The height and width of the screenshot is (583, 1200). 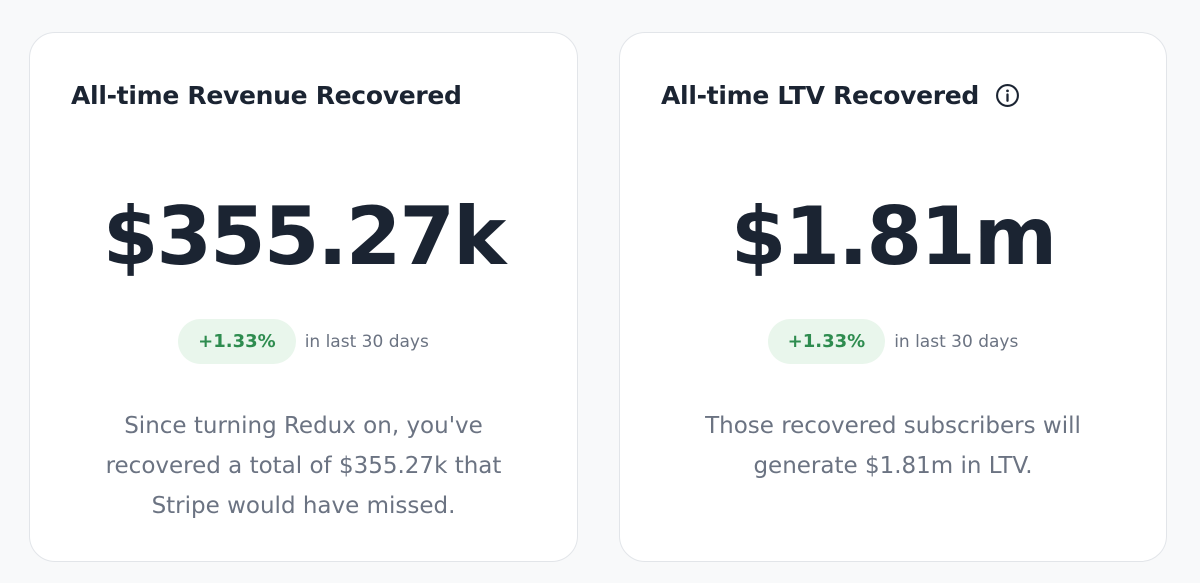 I want to click on card-title-text: All-time LTV Recovered, so click(x=820, y=95).